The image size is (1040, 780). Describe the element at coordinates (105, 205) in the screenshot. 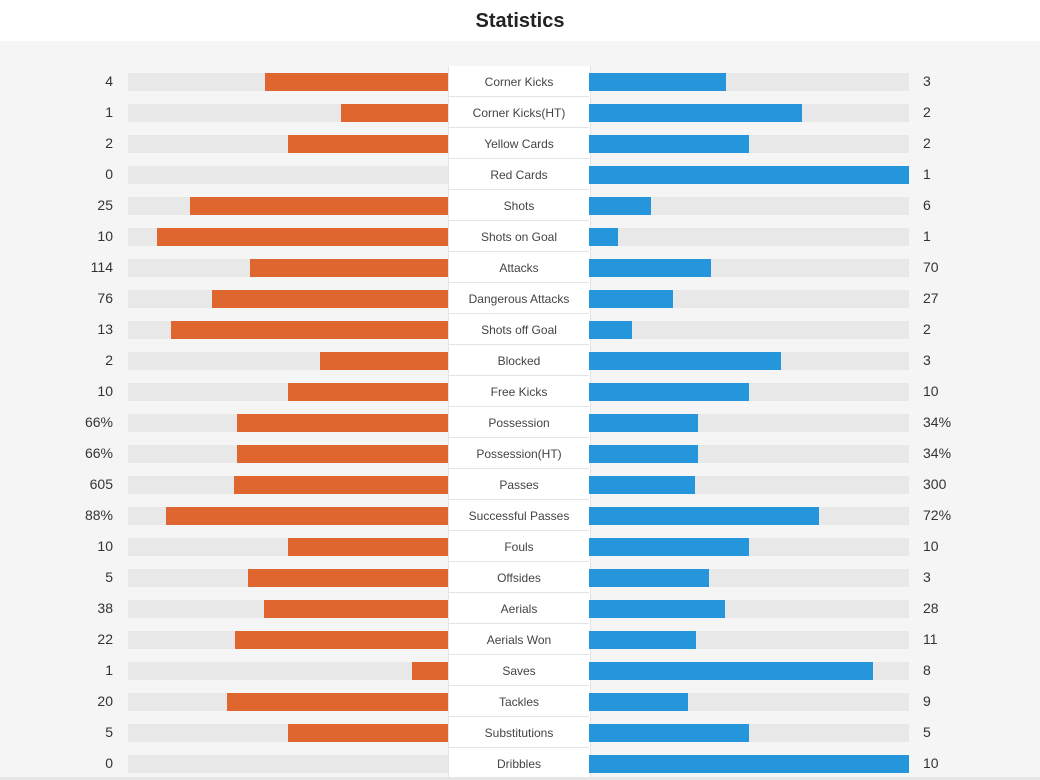

I see `home-value: 25` at that location.